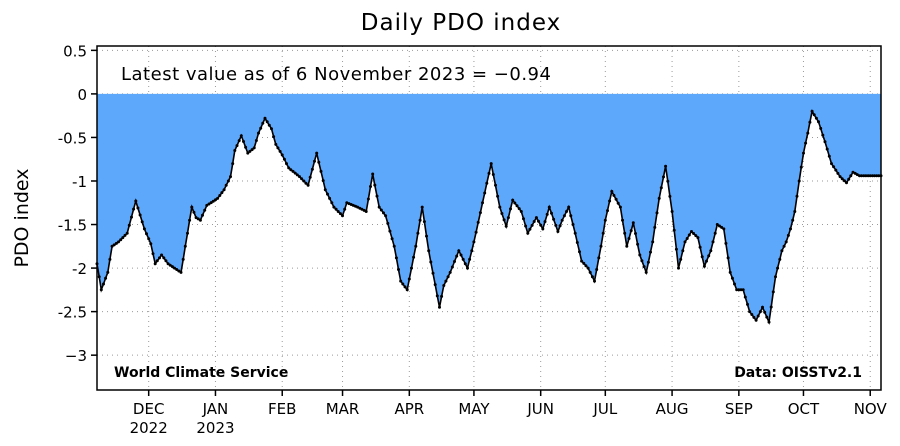 The image size is (900, 446). What do you see at coordinates (474, 409) in the screenshot?
I see `x-tick-label: MAY` at bounding box center [474, 409].